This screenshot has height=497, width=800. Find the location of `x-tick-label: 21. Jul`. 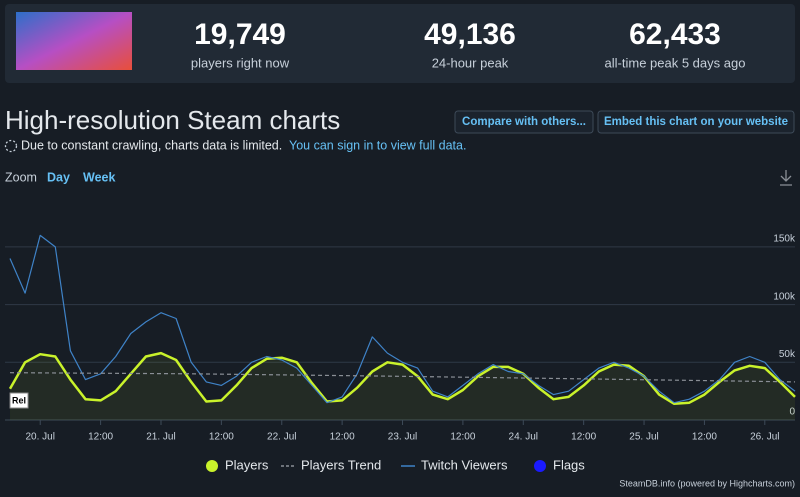

x-tick-label: 21. Jul is located at coordinates (160, 437).